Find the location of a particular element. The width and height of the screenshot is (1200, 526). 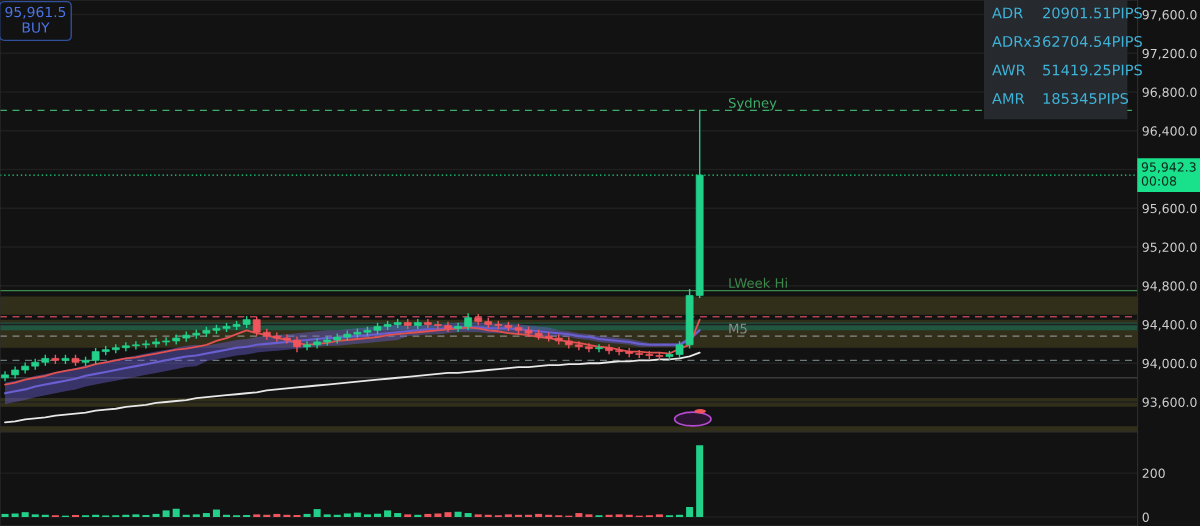

text: AMR 185345PIPS is located at coordinates (1060, 98).